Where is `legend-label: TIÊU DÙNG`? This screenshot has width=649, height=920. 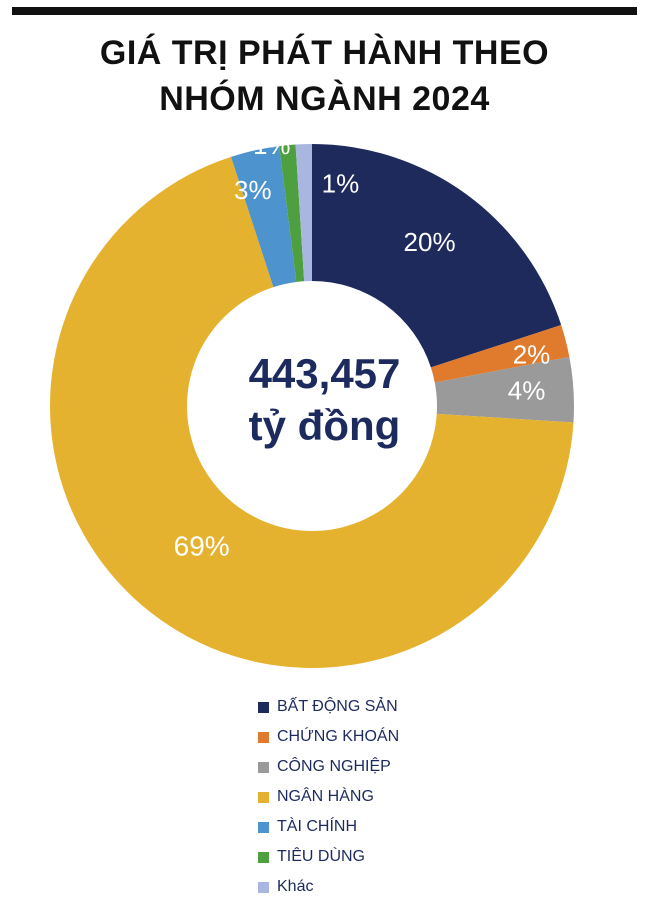
legend-label: TIÊU DÙNG is located at coordinates (321, 856).